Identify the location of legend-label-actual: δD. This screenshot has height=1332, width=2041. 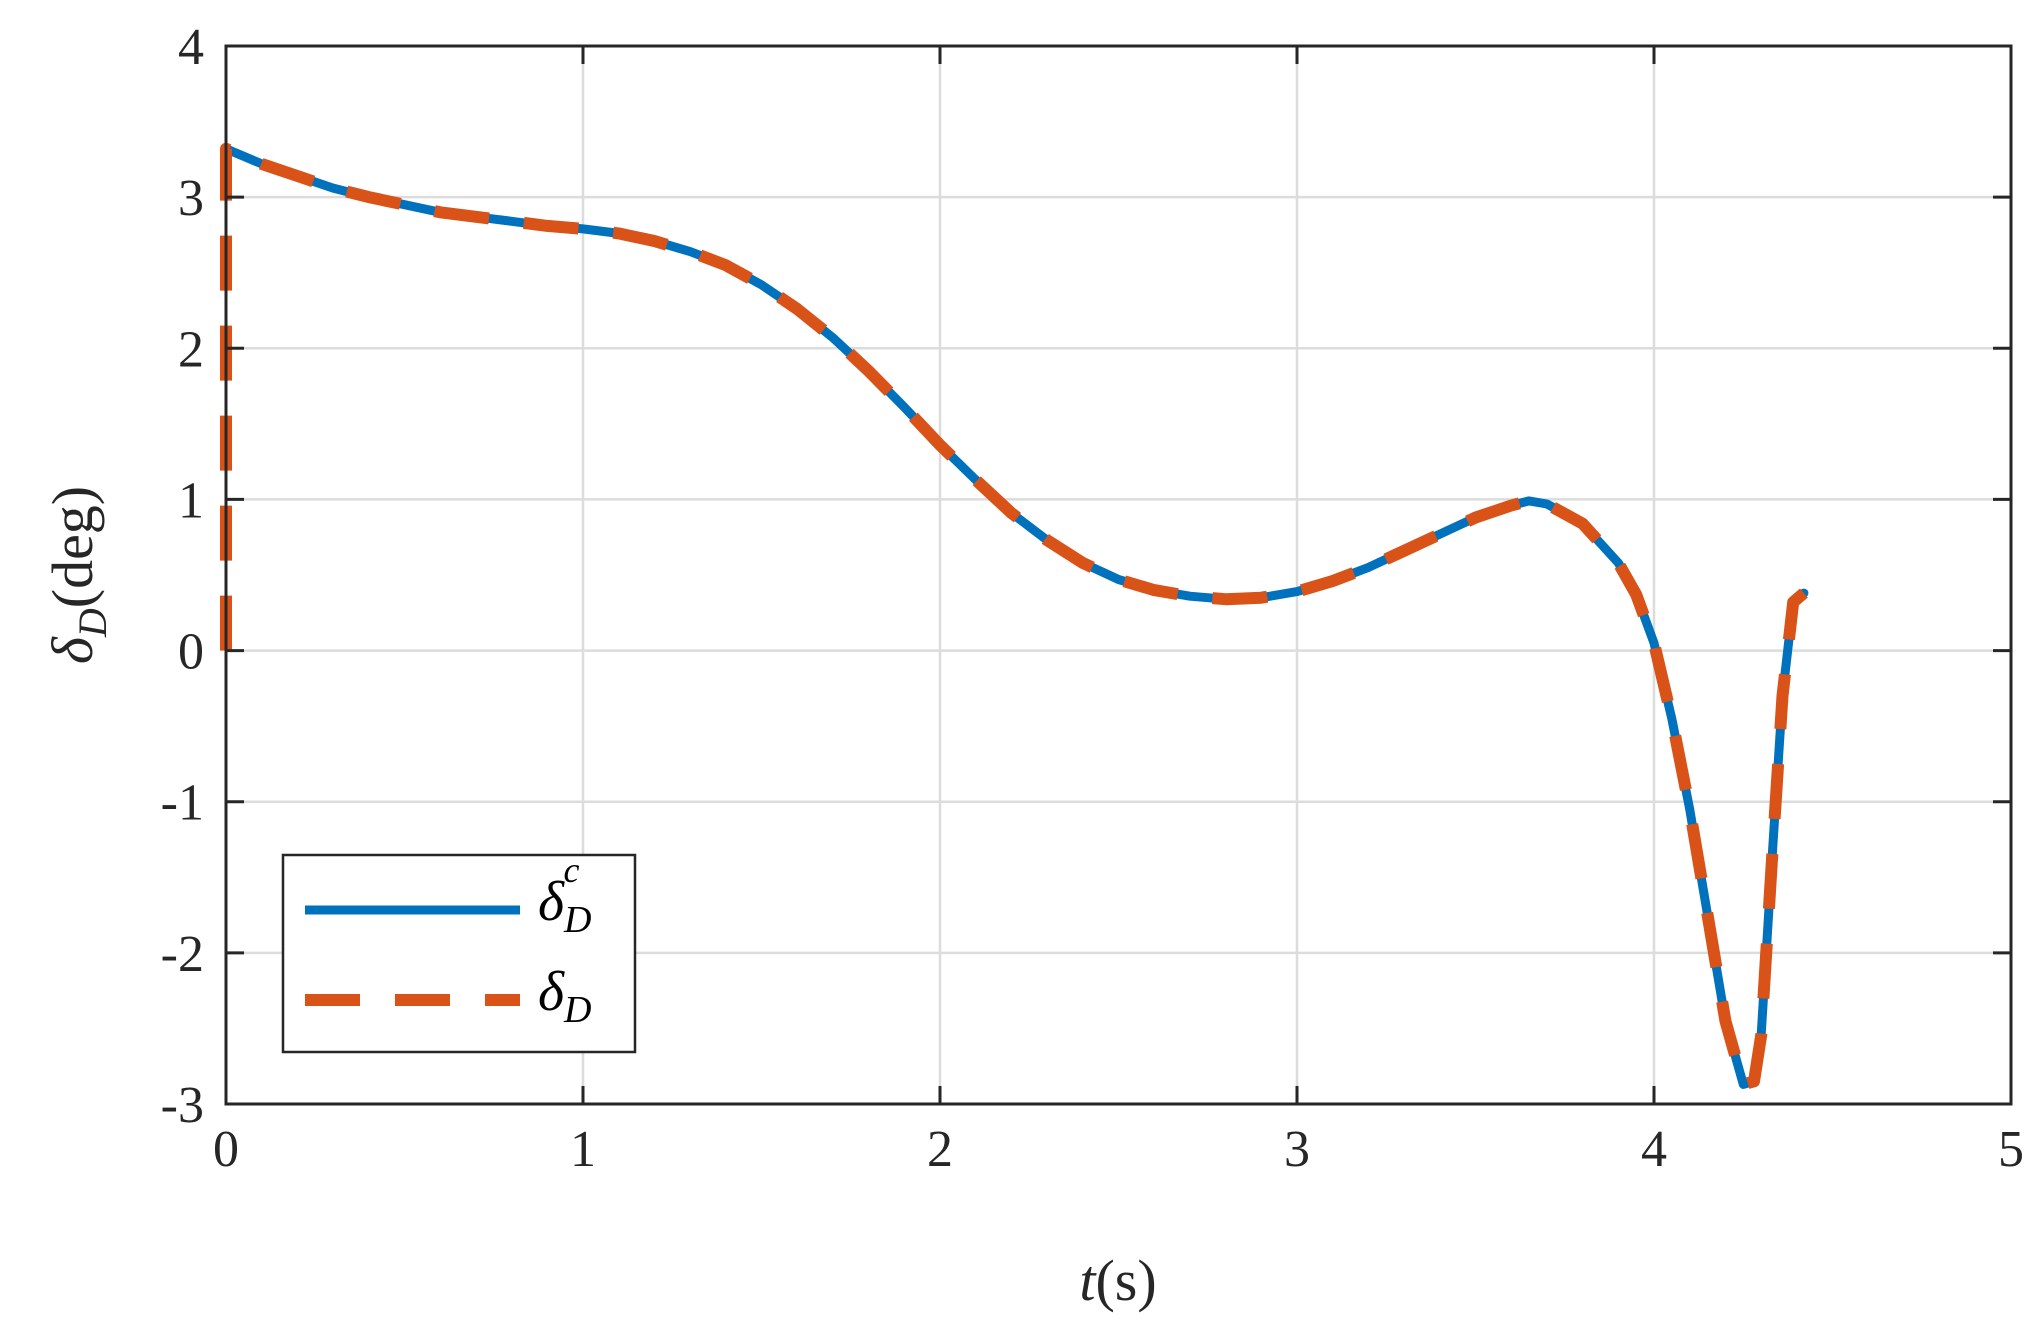
(564, 996).